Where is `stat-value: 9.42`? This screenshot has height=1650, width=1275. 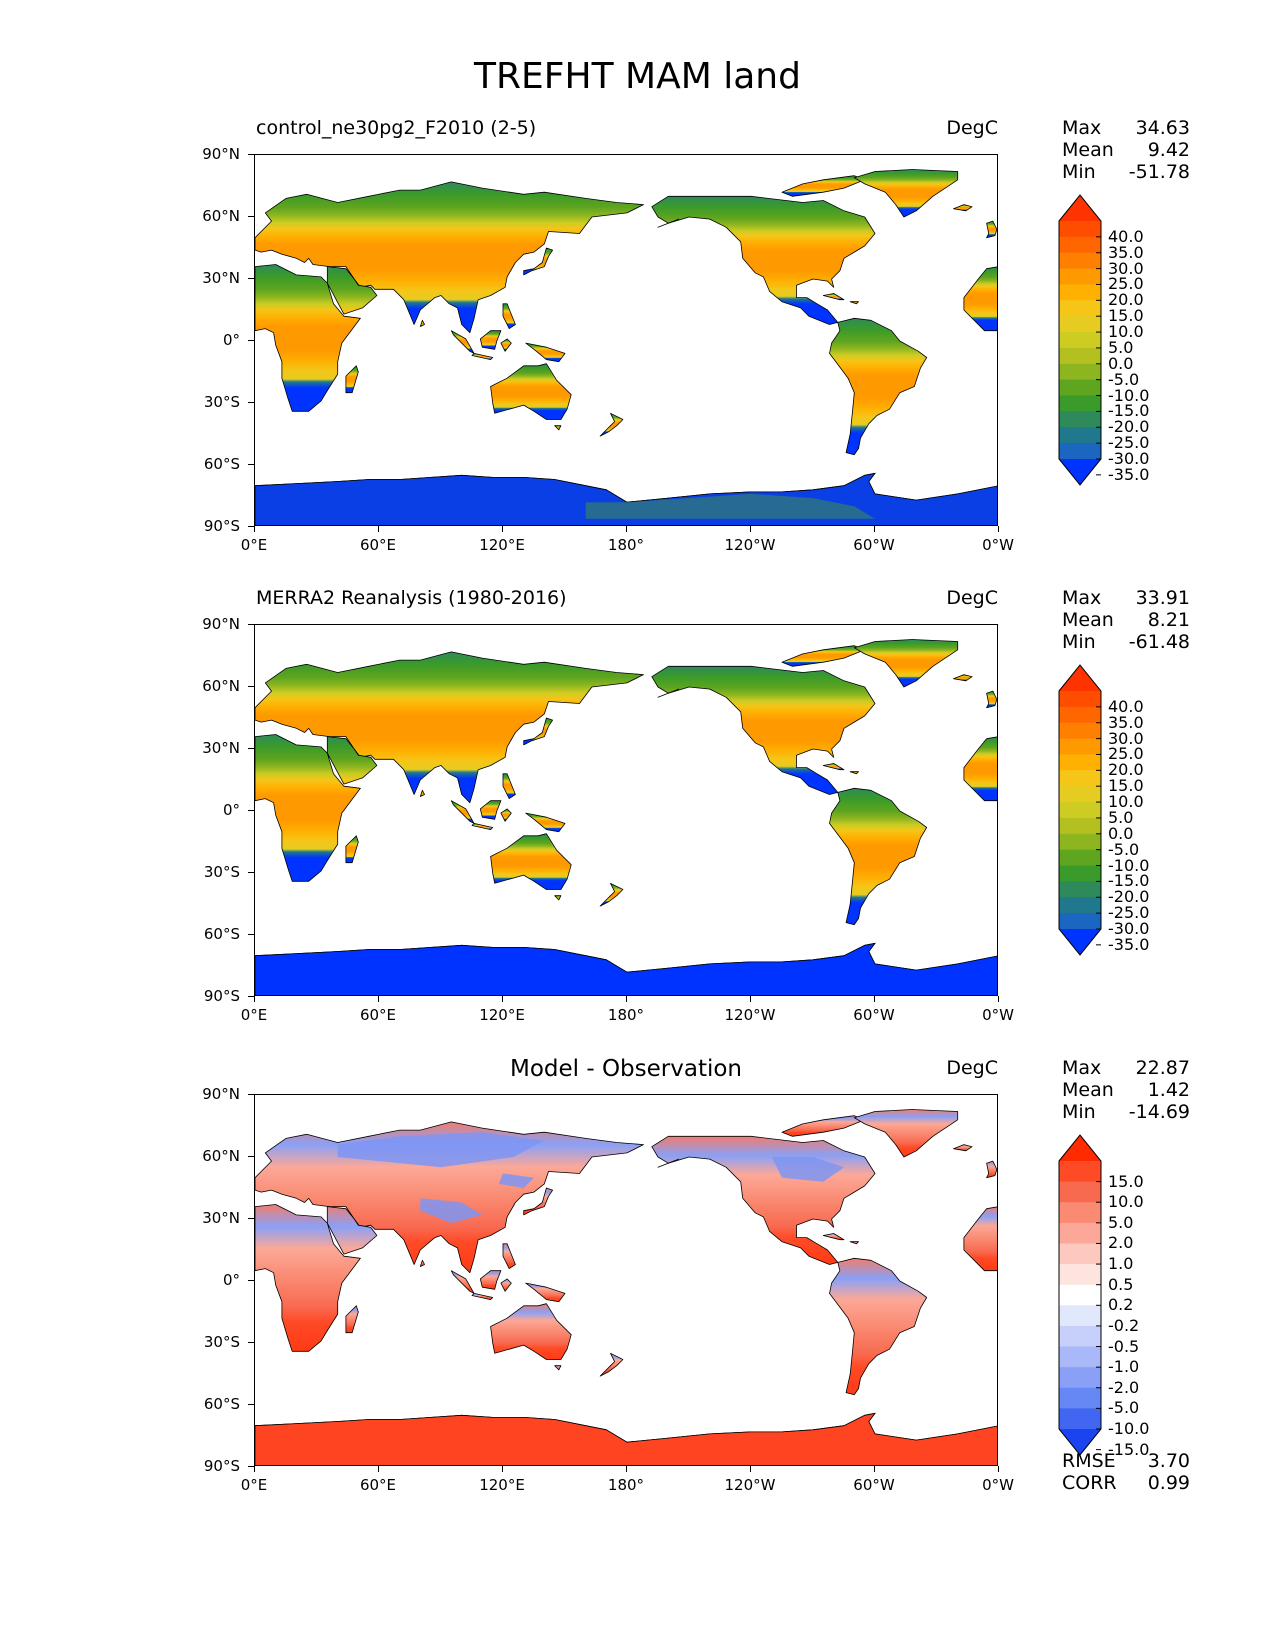 stat-value: 9.42 is located at coordinates (1168, 150).